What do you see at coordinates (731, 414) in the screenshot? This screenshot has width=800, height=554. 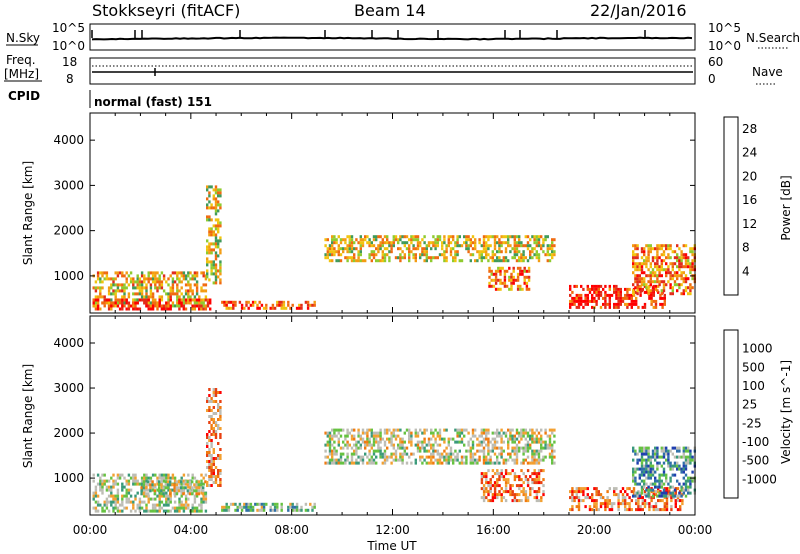 I see `colorbar-frame` at bounding box center [731, 414].